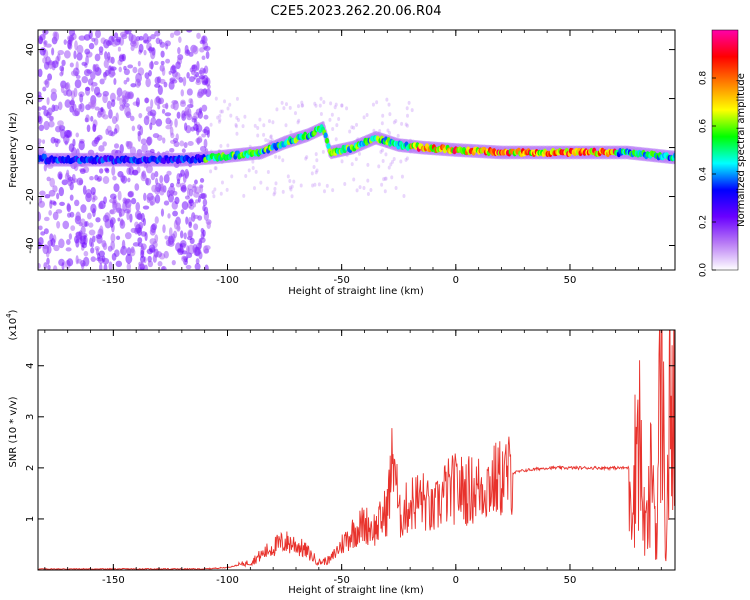 The width and height of the screenshot is (750, 600). I want to click on colorbar-tick-label: 0.8, so click(704, 78).